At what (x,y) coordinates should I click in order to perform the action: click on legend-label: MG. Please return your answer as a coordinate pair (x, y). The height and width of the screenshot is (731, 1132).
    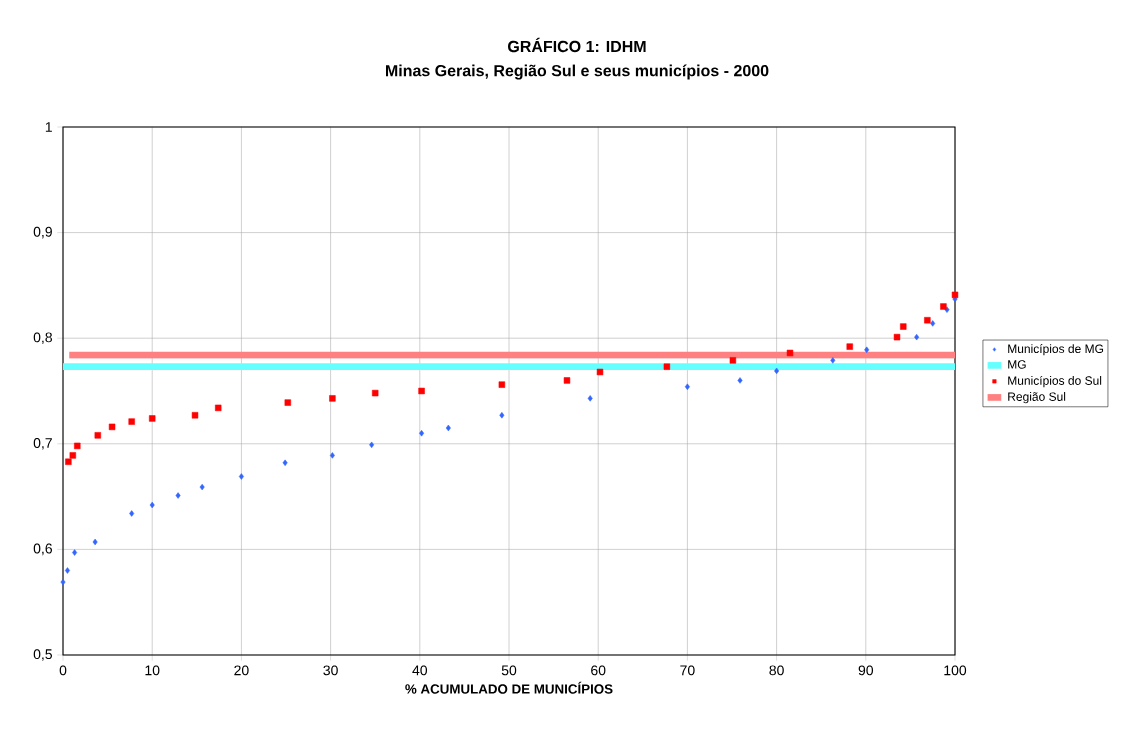
    Looking at the image, I should click on (1017, 364).